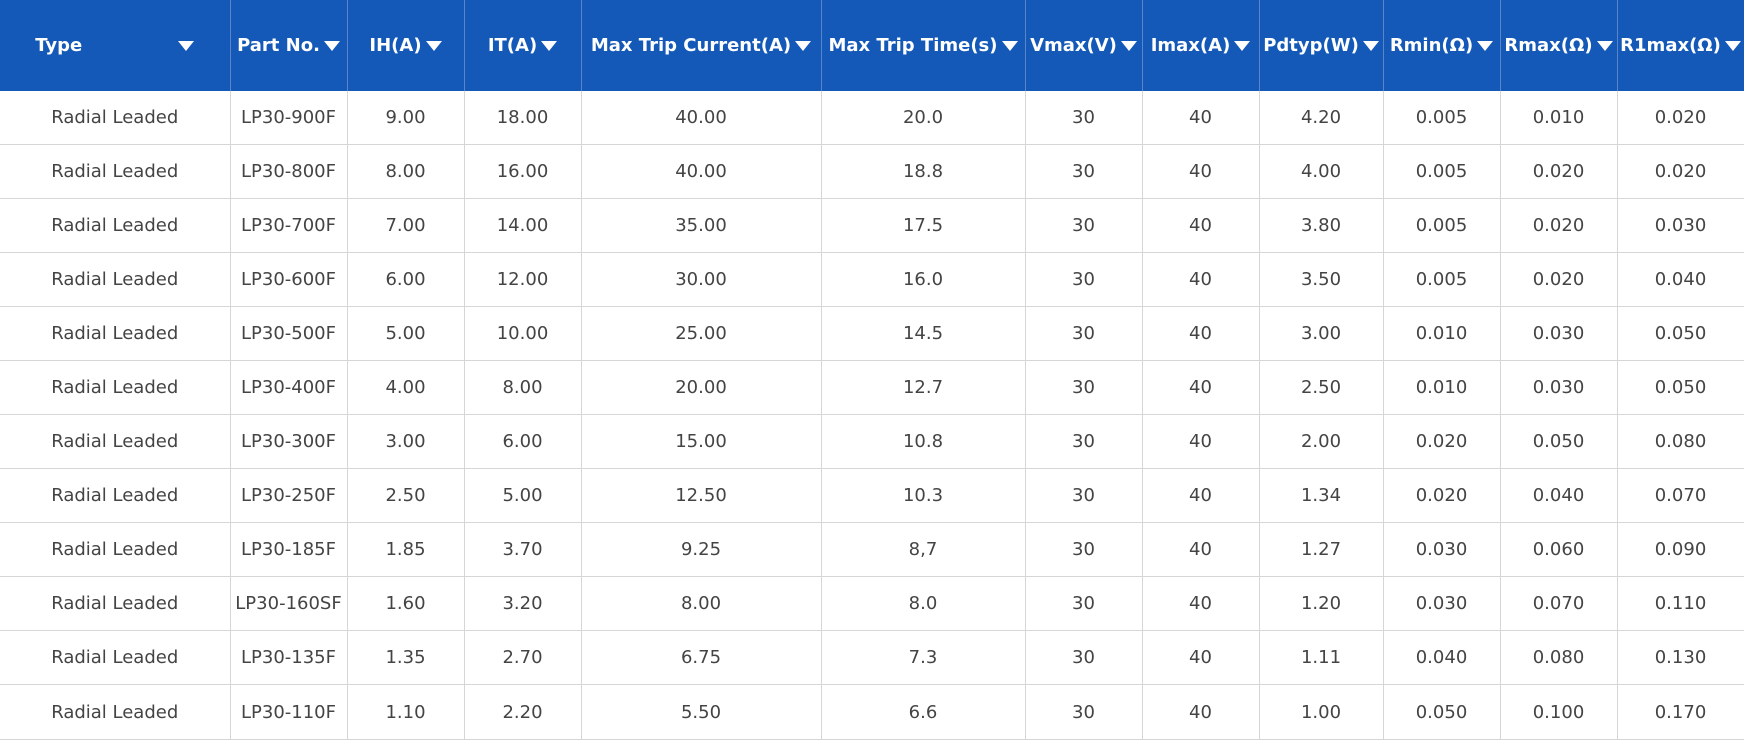 Image resolution: width=1744 pixels, height=743 pixels. Describe the element at coordinates (923, 387) in the screenshot. I see `cell-max-trip-time: 12.7` at that location.